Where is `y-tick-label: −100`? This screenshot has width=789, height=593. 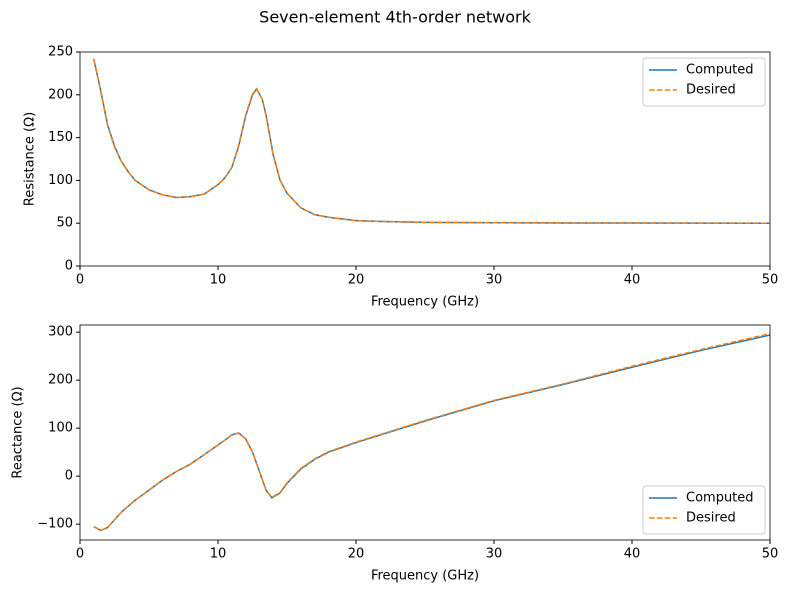
y-tick-label: −100 is located at coordinates (55, 524).